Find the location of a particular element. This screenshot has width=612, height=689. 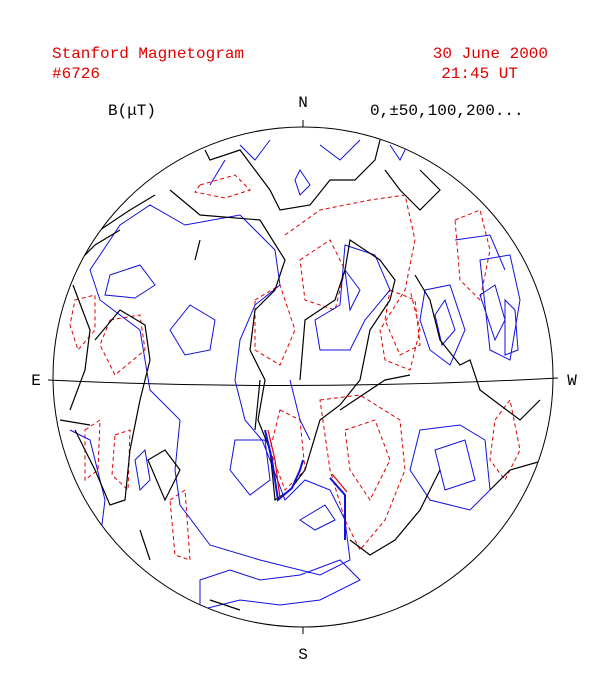

equator is located at coordinates (303, 382).